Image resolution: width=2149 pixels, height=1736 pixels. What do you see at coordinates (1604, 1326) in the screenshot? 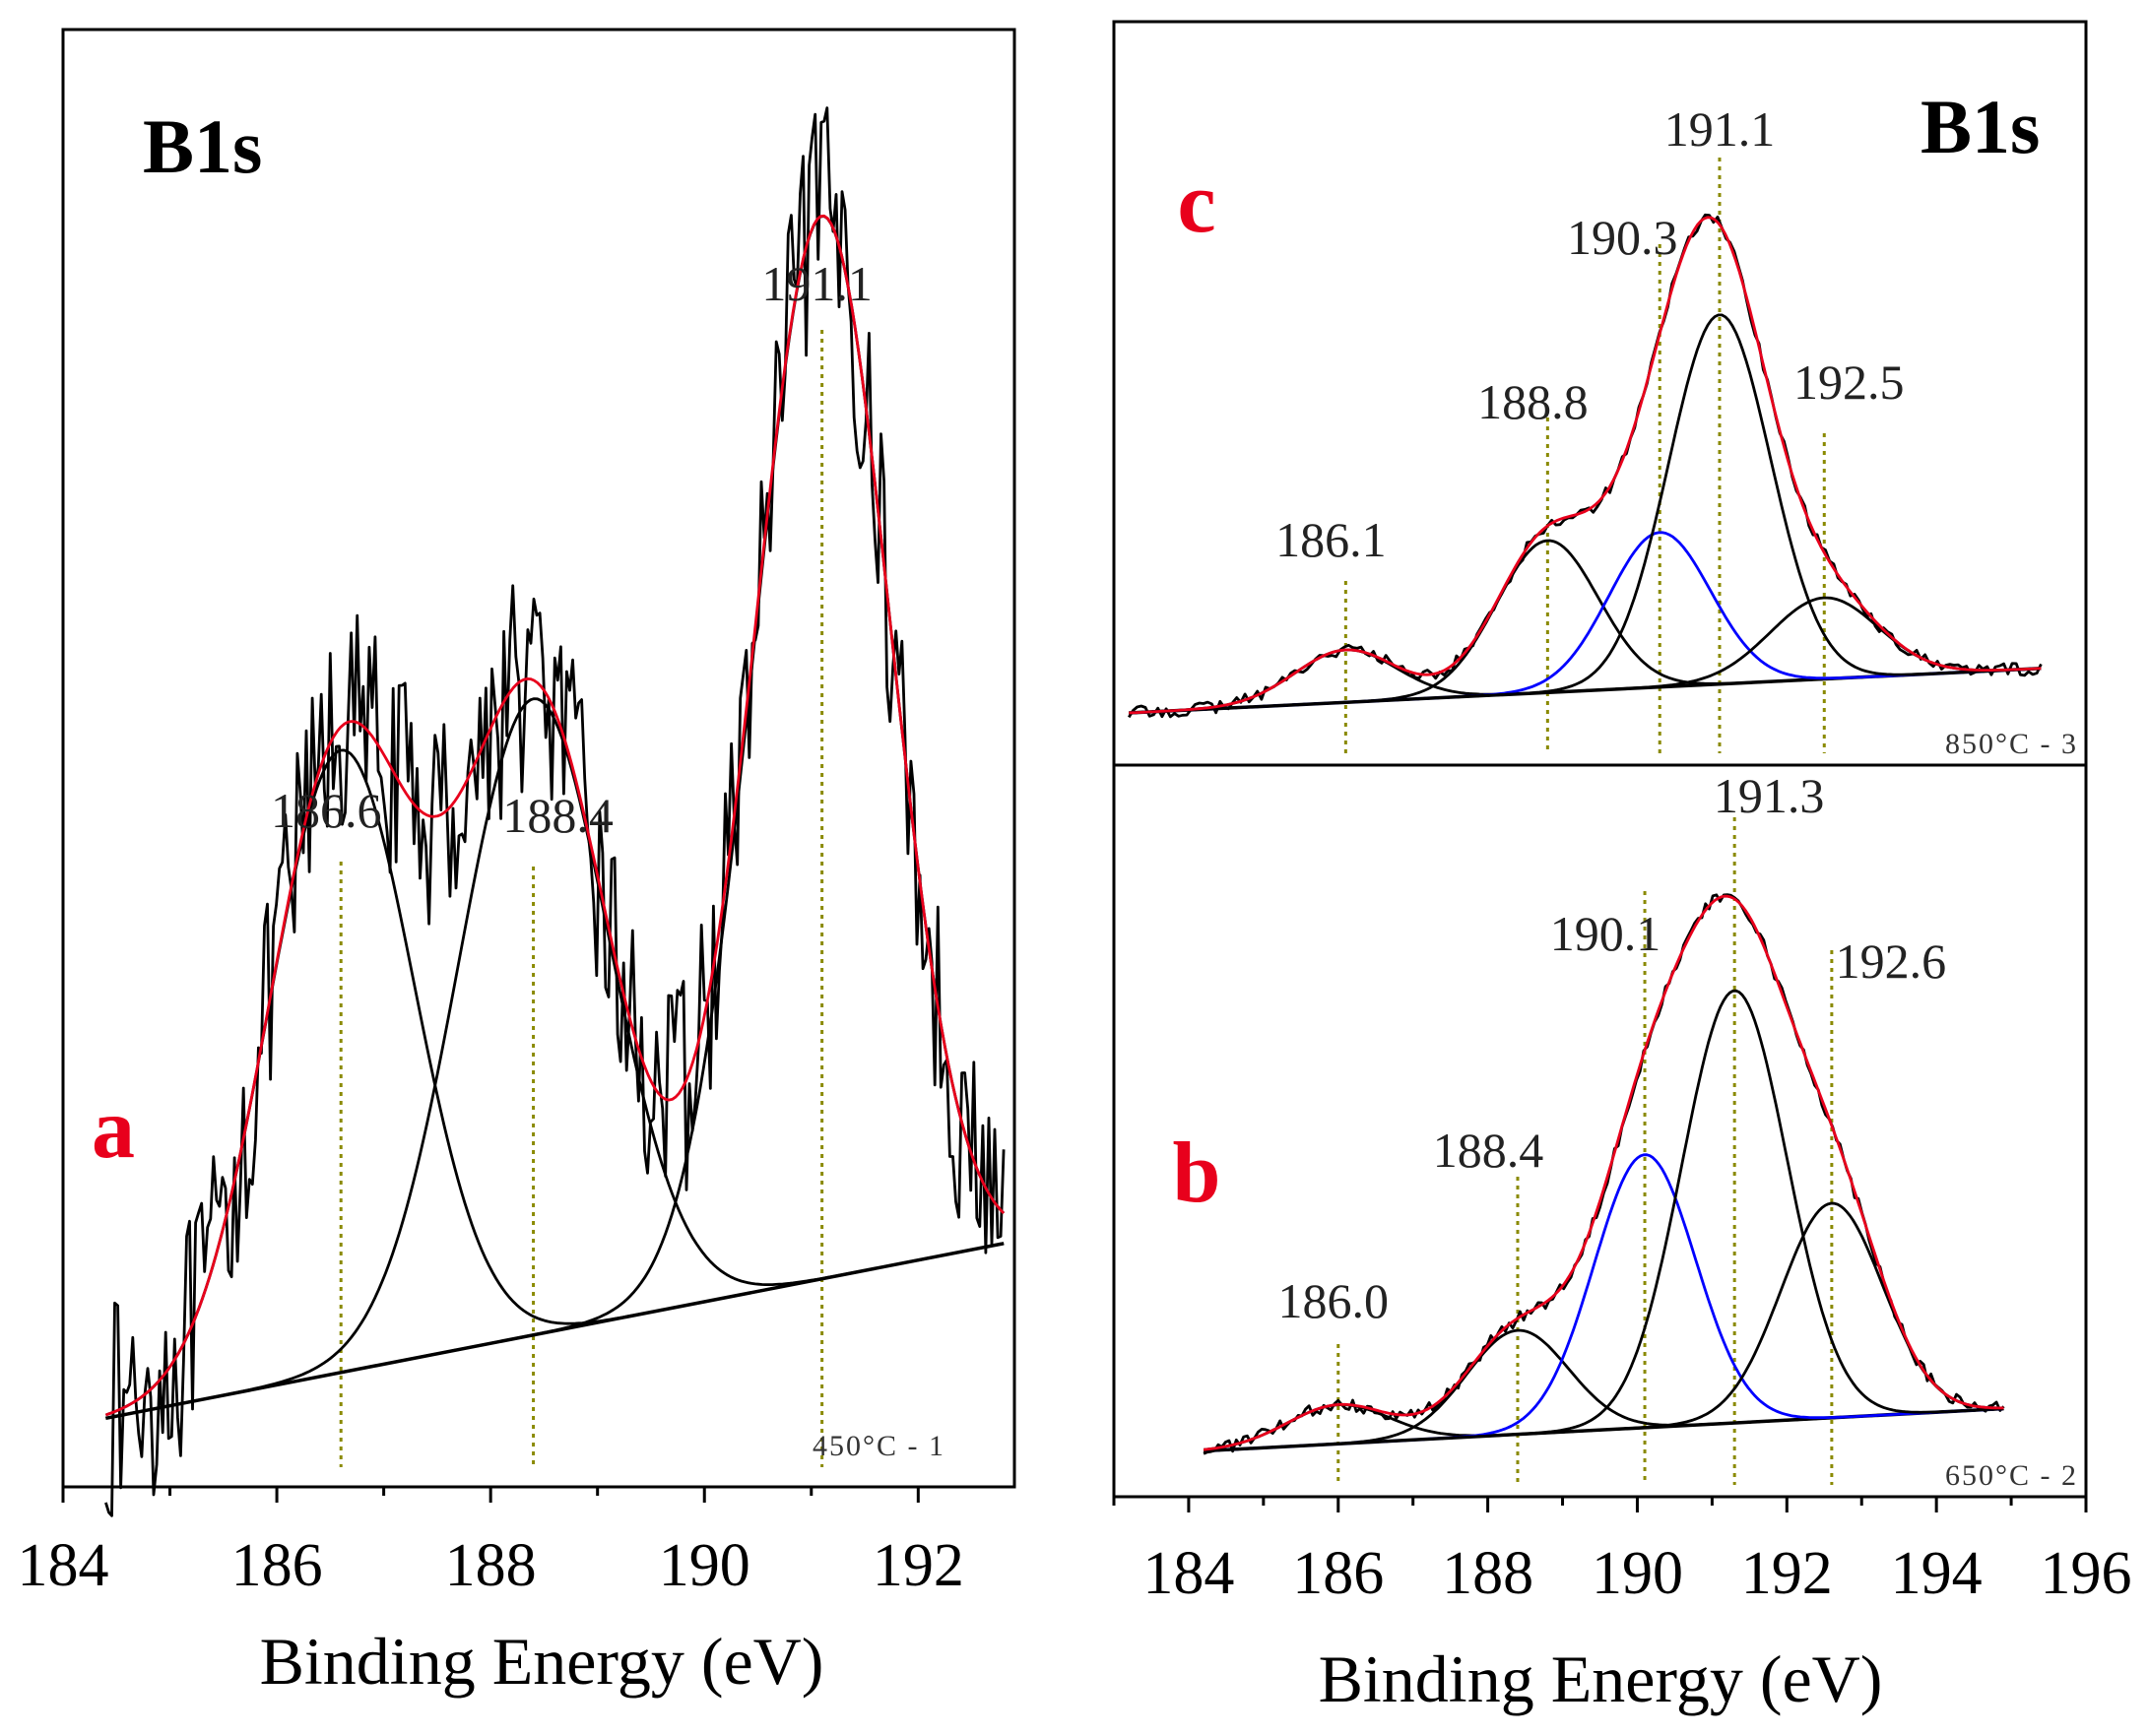
I see `component-192.6` at bounding box center [1604, 1326].